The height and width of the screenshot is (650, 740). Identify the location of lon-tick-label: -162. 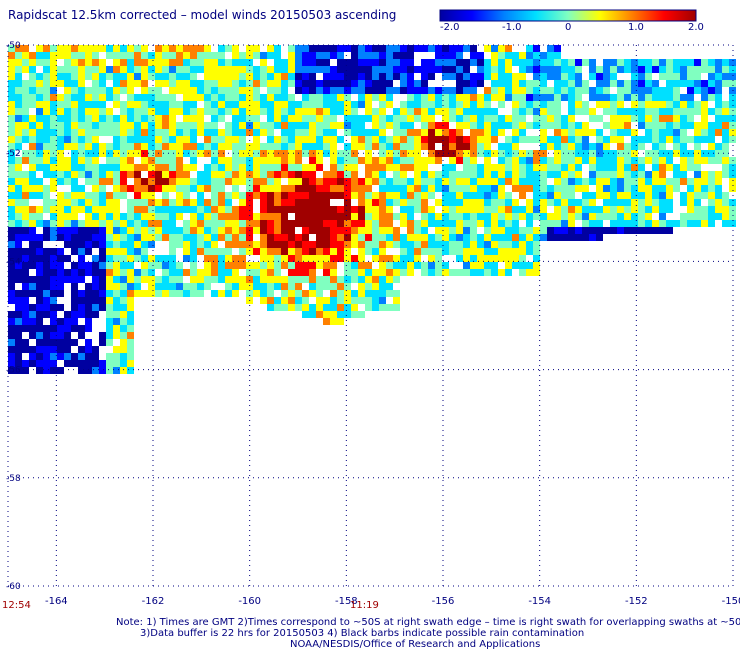
(153, 601).